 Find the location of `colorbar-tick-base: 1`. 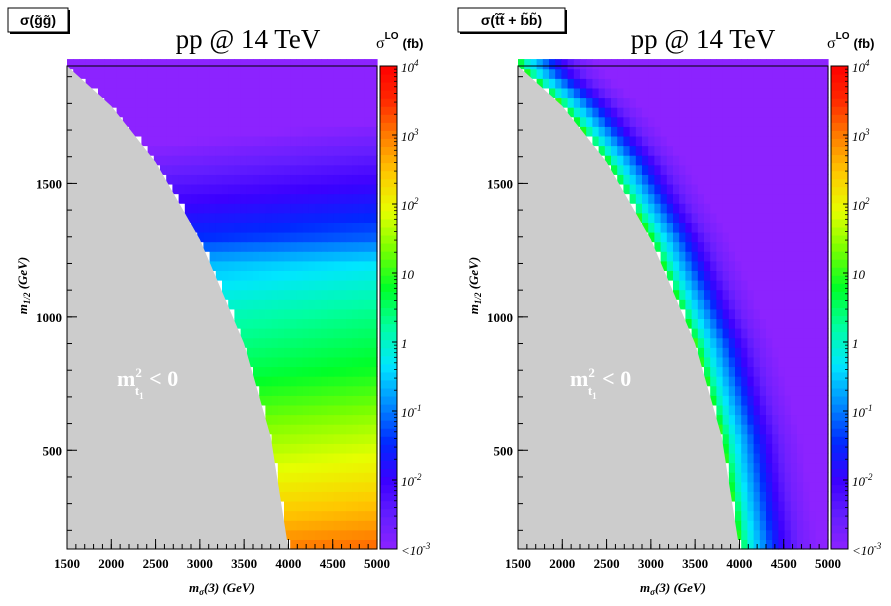

colorbar-tick-base: 1 is located at coordinates (404, 343).